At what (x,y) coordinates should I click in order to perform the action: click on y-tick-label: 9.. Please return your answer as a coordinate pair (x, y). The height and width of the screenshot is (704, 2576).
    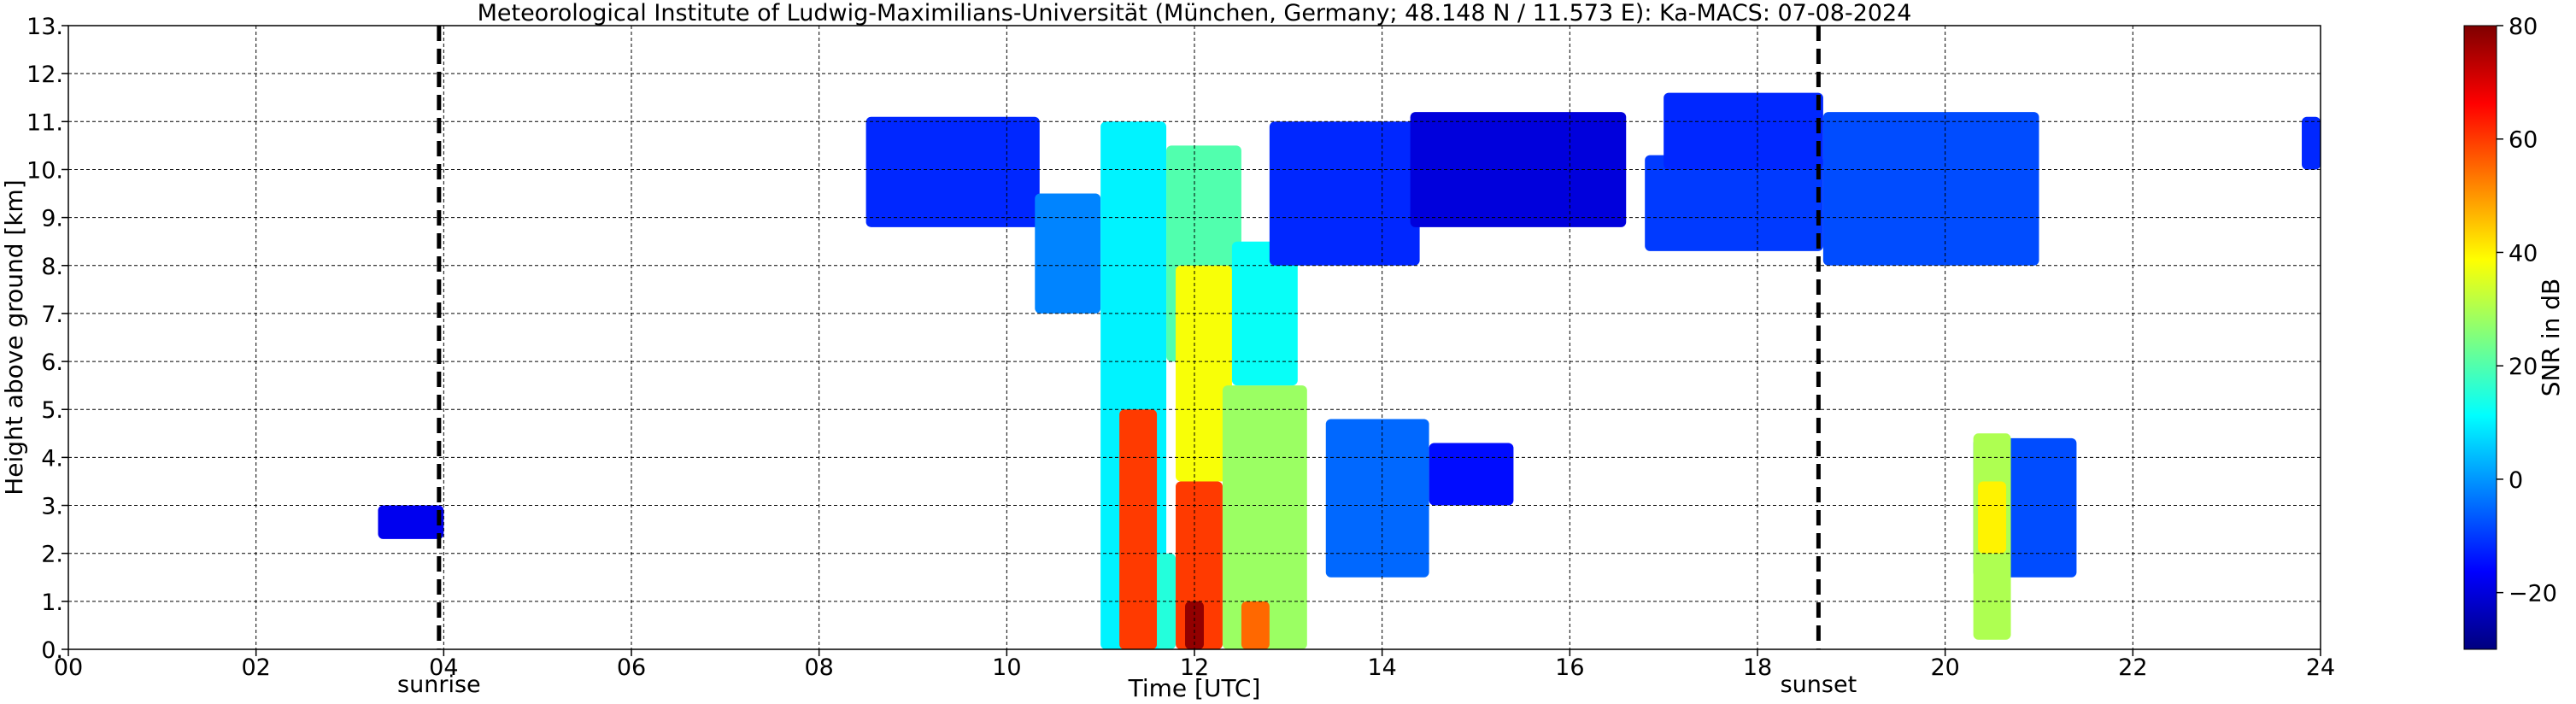
    Looking at the image, I should click on (52, 219).